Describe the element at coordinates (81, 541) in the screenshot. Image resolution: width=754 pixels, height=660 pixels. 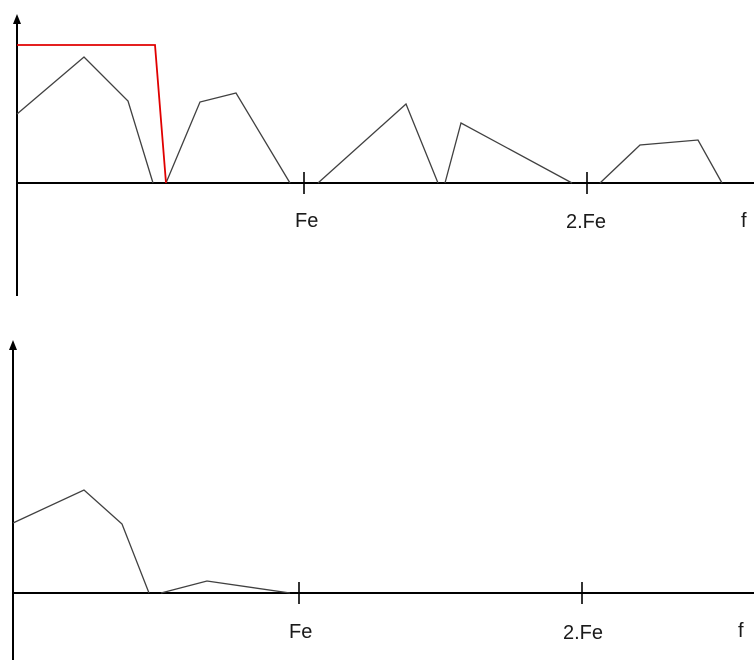
I see `bottom-baseband-lobe` at that location.